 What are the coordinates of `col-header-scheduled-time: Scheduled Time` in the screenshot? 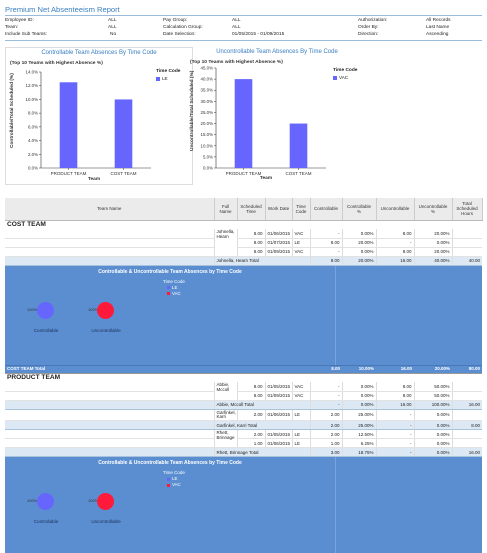 It's located at (251, 209).